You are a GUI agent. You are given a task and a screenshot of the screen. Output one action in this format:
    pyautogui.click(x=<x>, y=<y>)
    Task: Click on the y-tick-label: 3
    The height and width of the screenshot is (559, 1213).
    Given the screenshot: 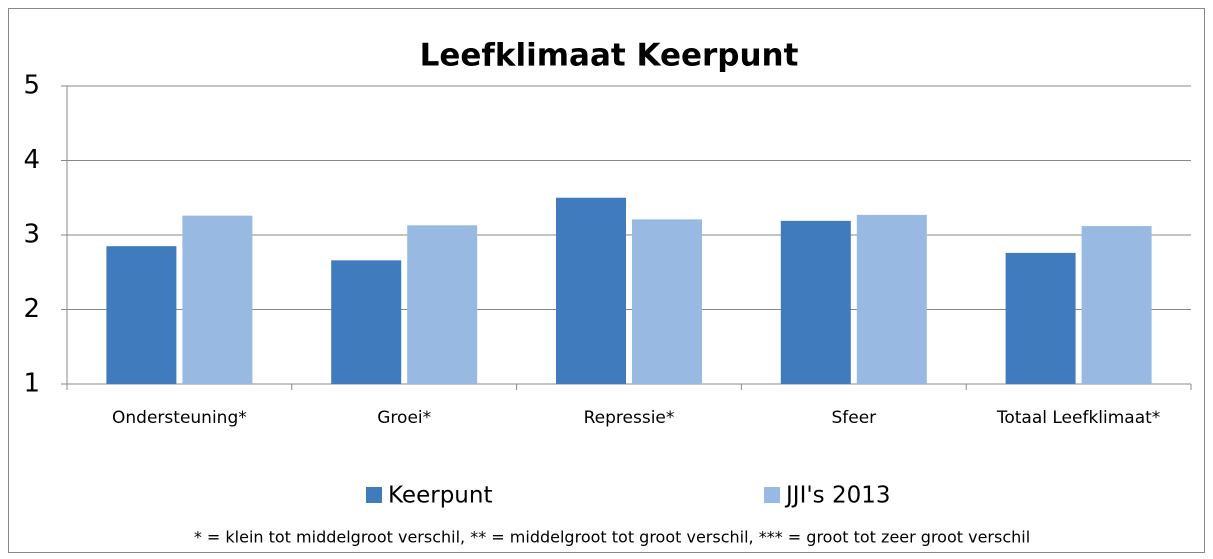 What is the action you would take?
    pyautogui.click(x=31, y=235)
    